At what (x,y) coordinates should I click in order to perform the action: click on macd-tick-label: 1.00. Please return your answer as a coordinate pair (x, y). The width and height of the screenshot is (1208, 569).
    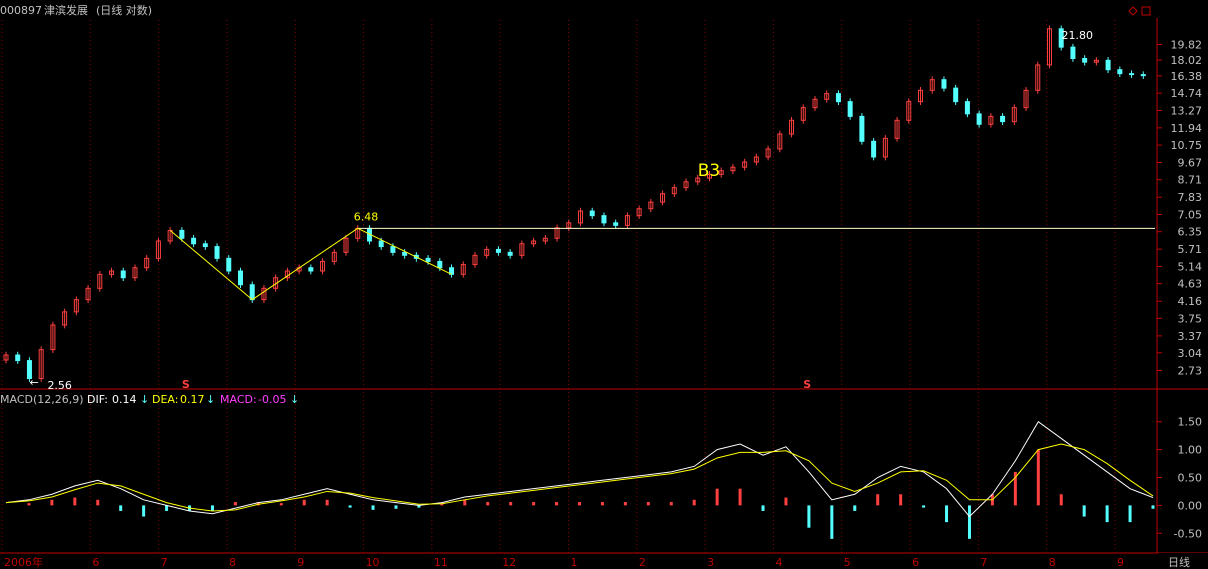
    Looking at the image, I should click on (1190, 450).